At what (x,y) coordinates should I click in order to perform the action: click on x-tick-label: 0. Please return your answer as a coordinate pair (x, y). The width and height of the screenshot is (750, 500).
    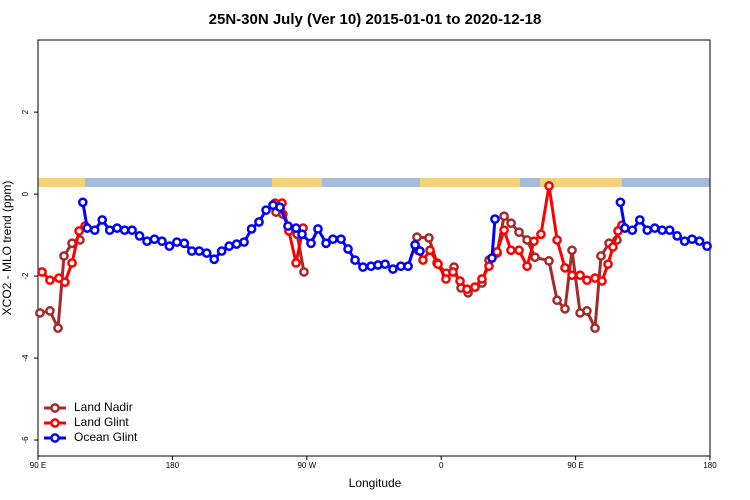
    Looking at the image, I should click on (441, 465).